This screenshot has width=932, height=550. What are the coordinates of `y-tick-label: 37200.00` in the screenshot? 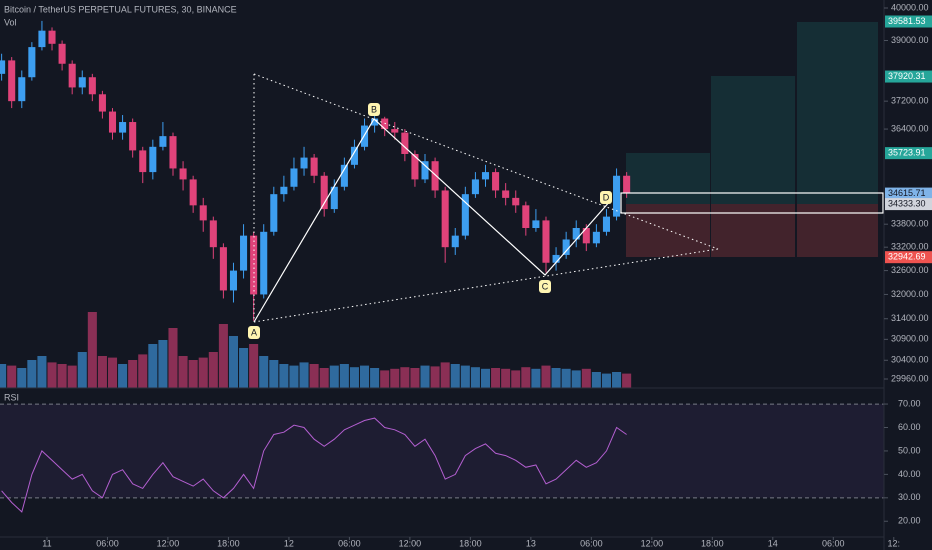 It's located at (910, 101).